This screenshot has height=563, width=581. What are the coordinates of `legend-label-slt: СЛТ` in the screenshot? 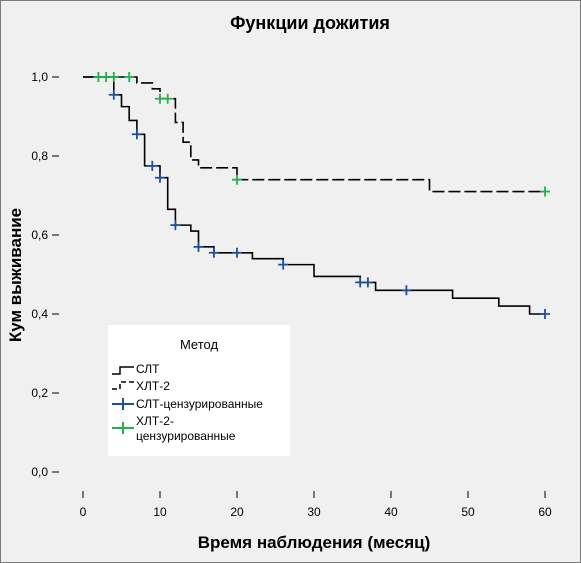 It's located at (148, 369).